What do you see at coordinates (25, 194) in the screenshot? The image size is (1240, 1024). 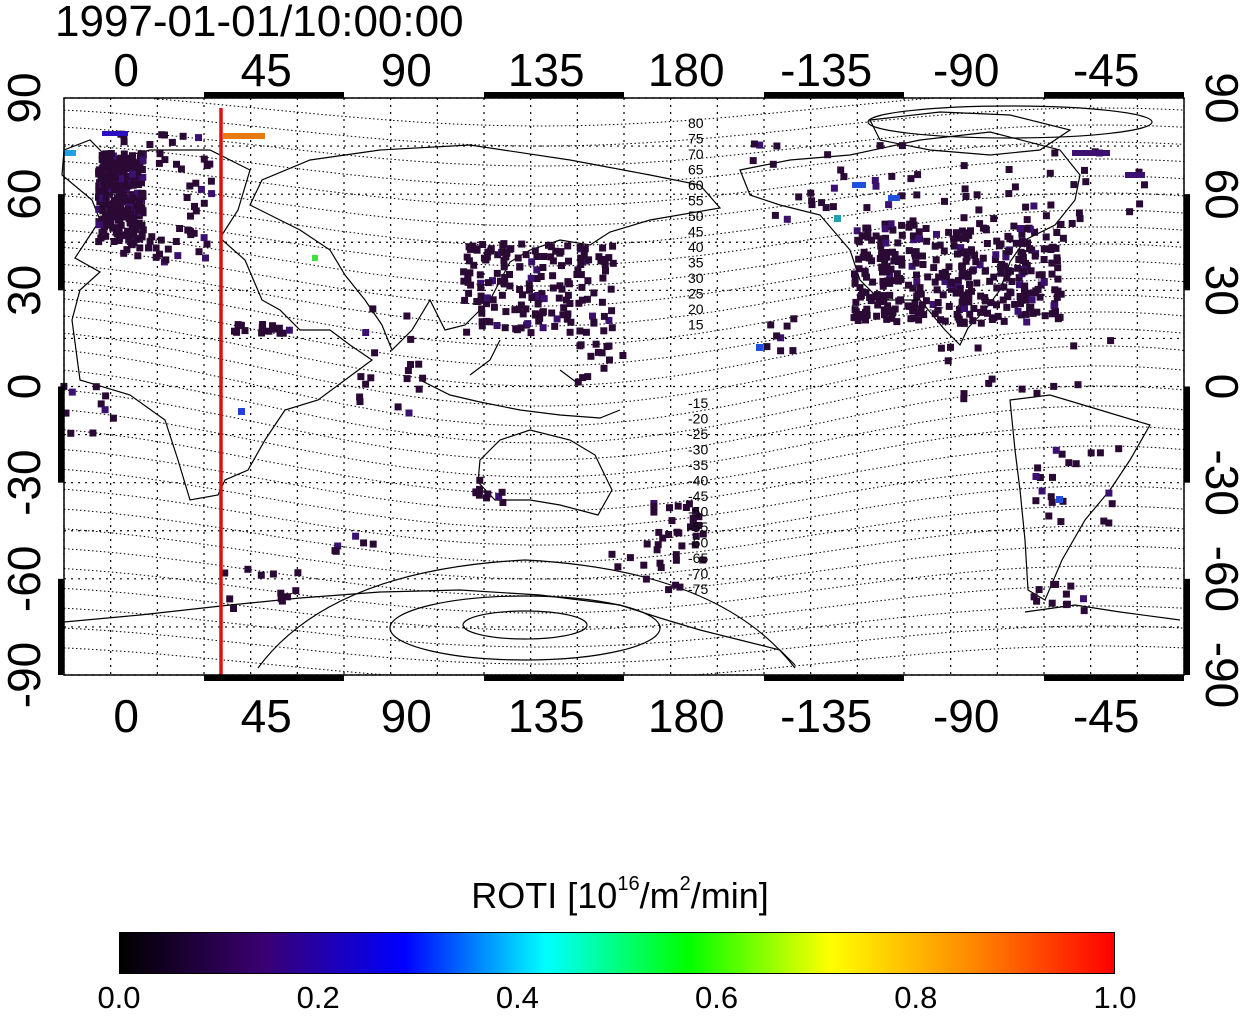 I see `y-tick-label-left: 60` at bounding box center [25, 194].